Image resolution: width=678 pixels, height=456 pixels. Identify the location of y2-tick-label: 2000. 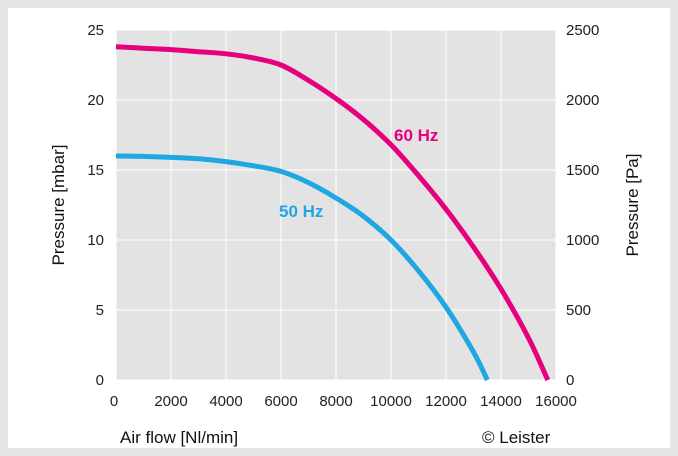
(582, 100).